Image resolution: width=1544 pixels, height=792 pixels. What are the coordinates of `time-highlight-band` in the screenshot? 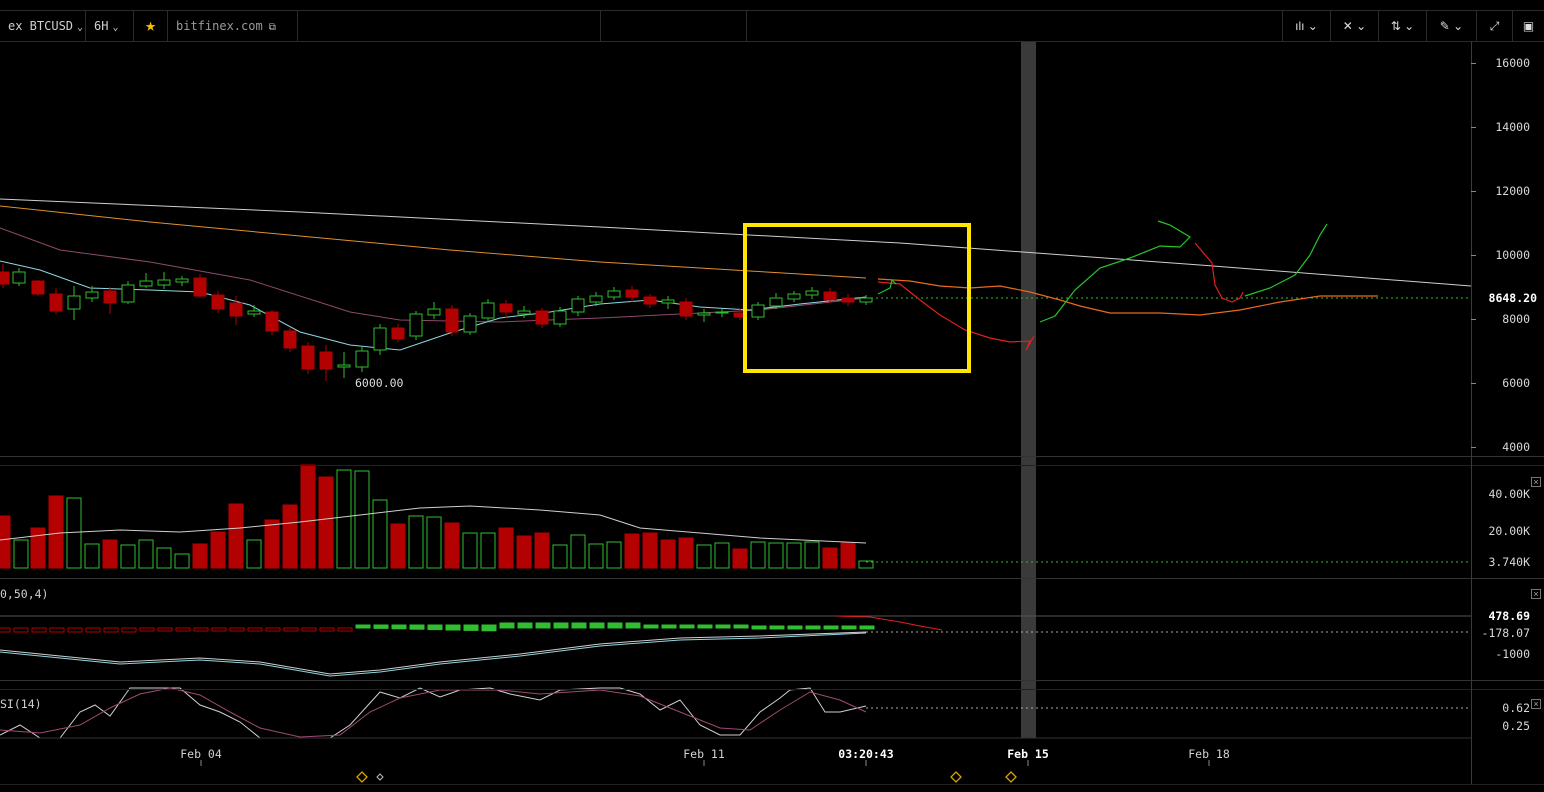 It's located at (1028, 390).